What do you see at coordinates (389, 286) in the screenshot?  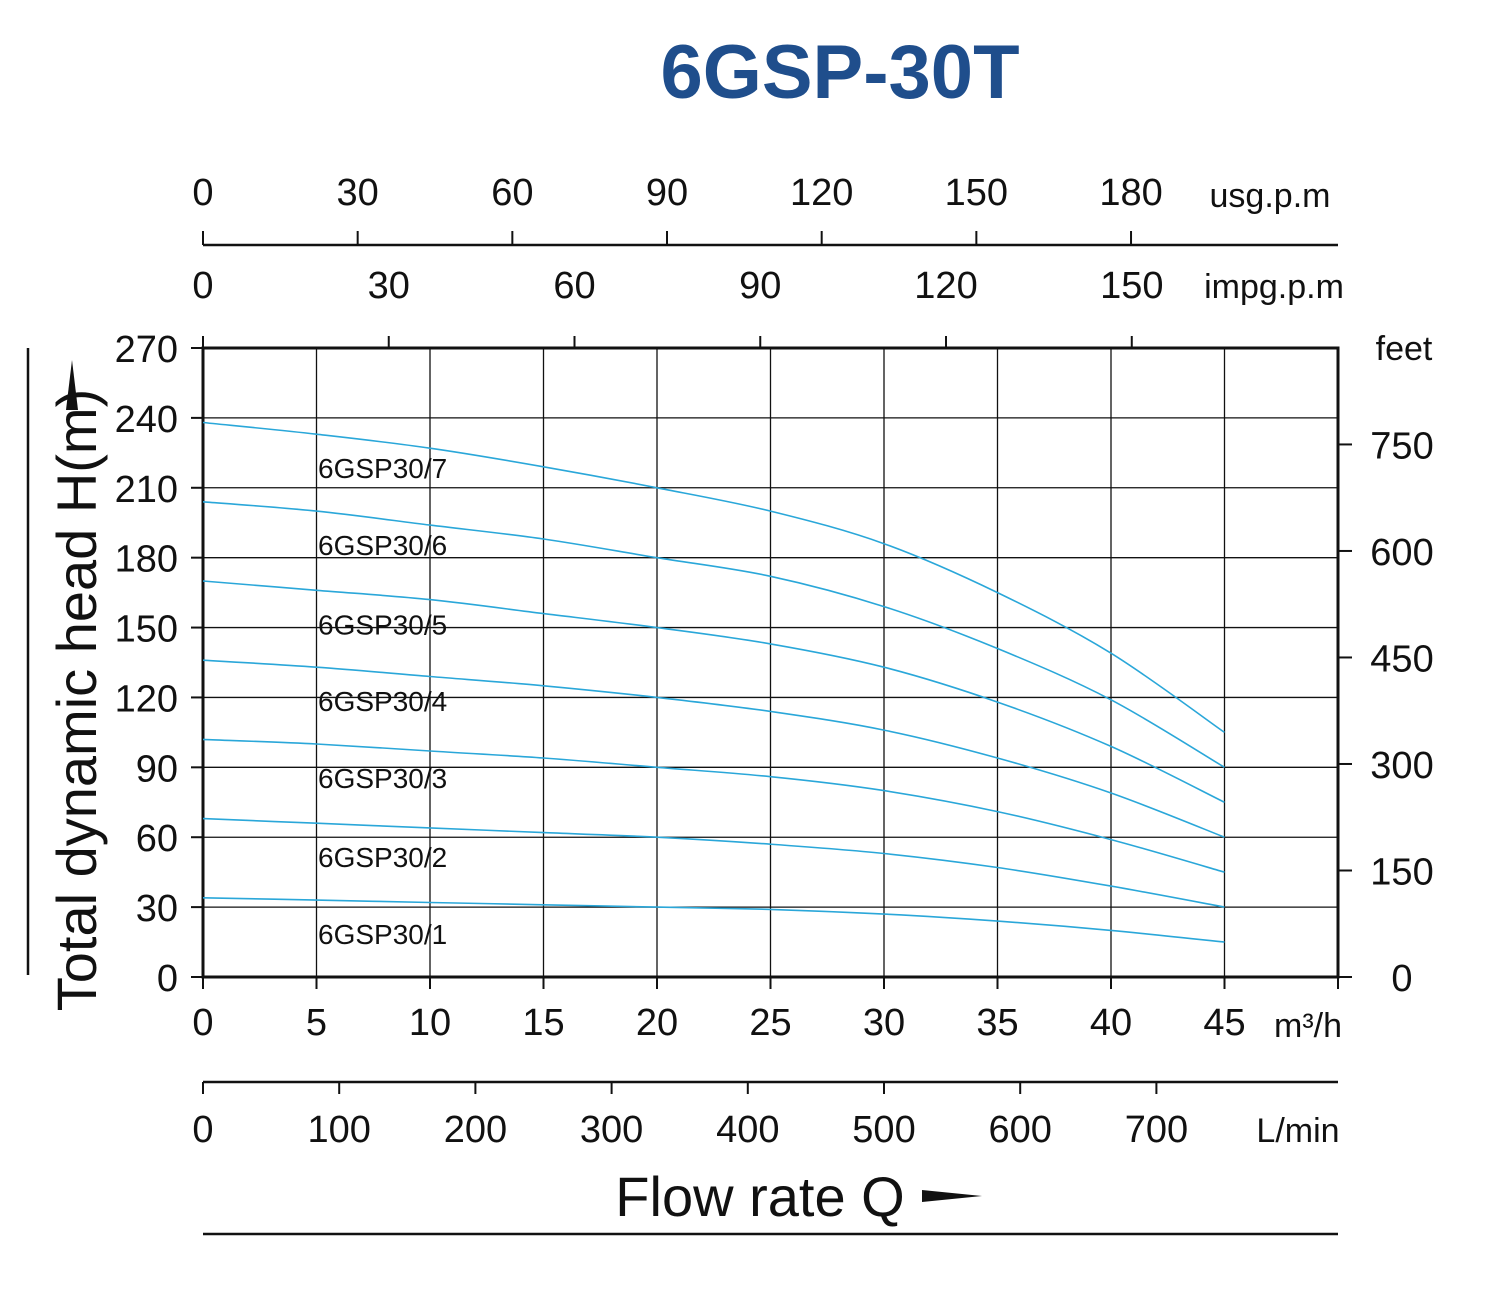 I see `impgpm-tick-label: 30` at bounding box center [389, 286].